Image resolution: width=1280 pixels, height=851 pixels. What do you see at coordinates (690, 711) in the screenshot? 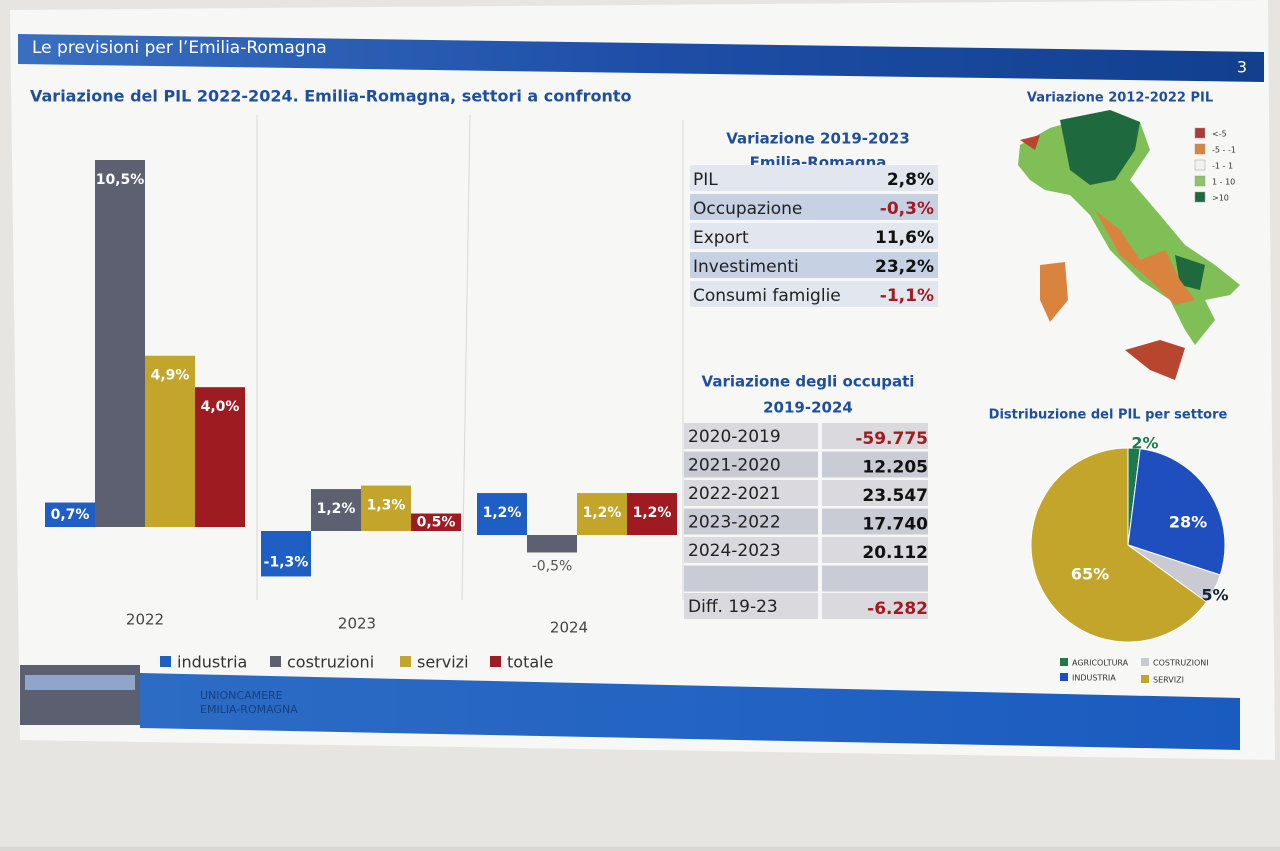
I see `footer-band` at bounding box center [690, 711].